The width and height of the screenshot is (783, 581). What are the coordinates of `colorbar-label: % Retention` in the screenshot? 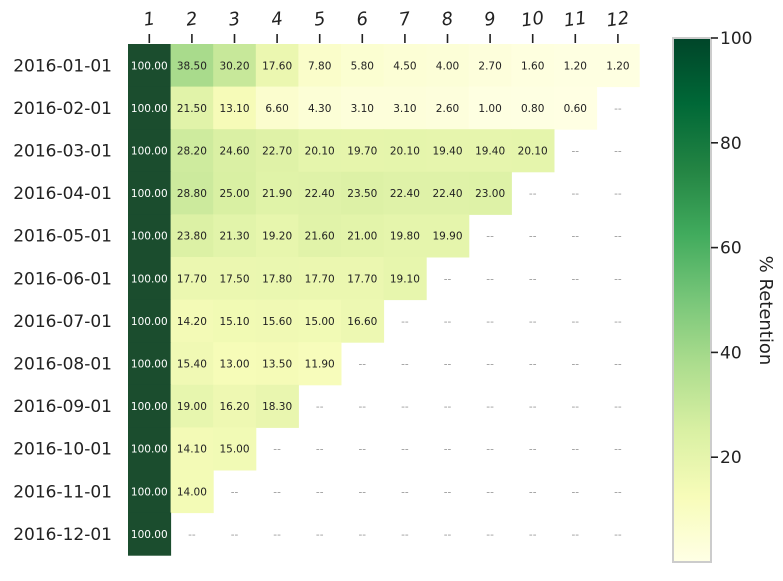 It's located at (765, 311).